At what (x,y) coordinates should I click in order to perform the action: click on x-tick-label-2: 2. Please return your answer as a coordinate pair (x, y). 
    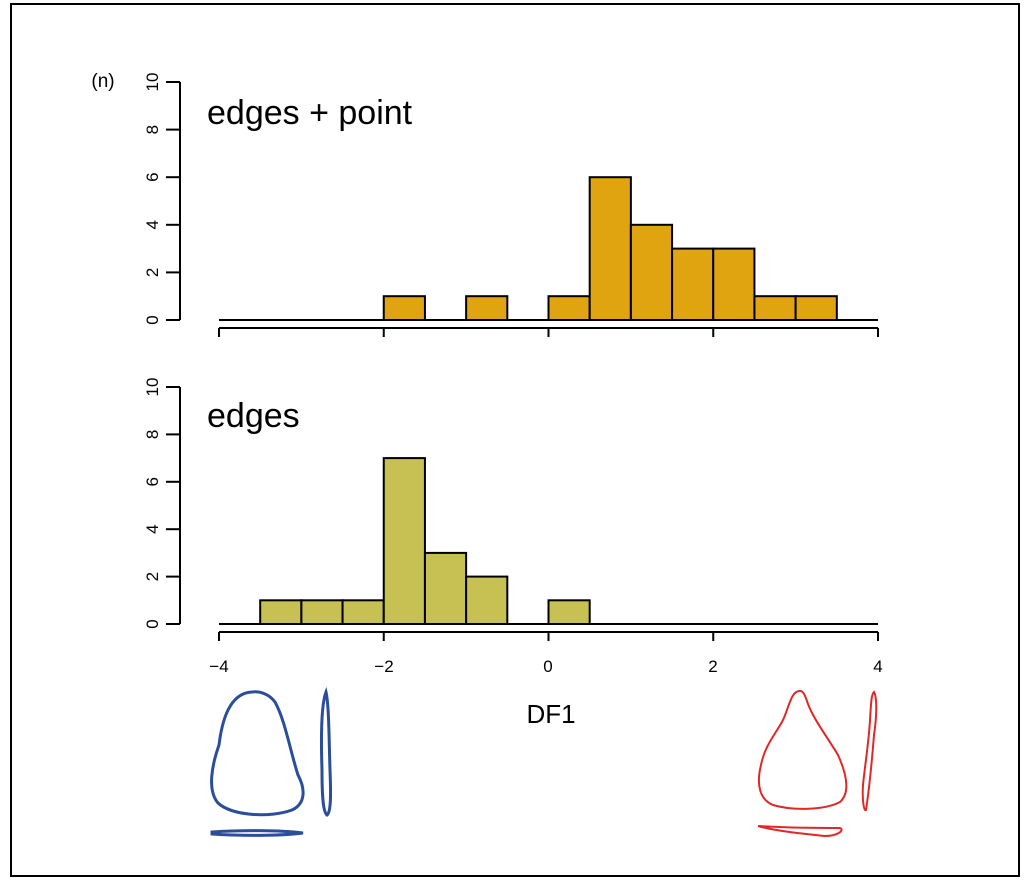
    Looking at the image, I should click on (712, 666).